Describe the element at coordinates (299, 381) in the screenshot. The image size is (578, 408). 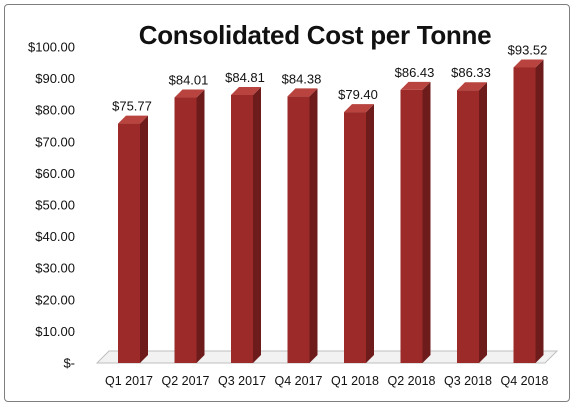
I see `x-tick-label: Q4 2017` at that location.